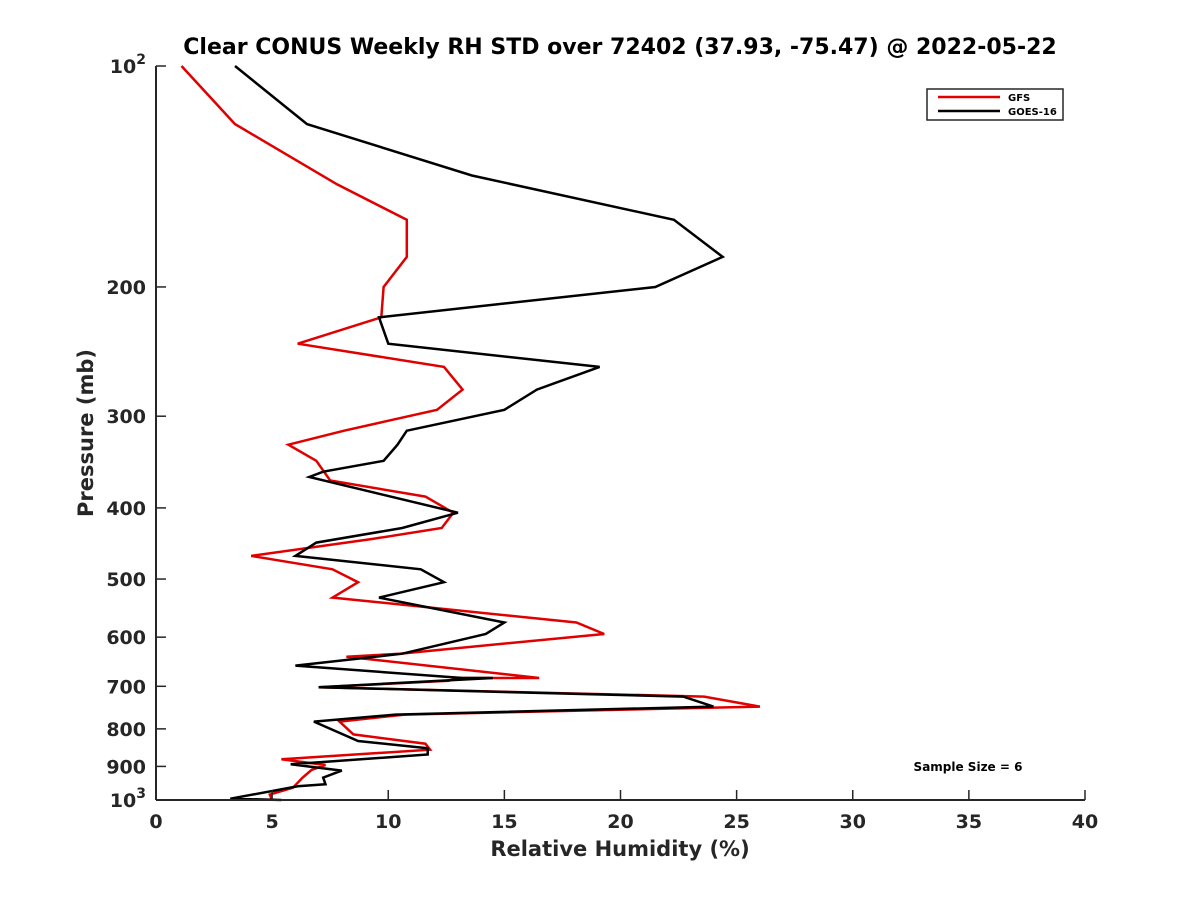 Image resolution: width=1200 pixels, height=900 pixels. What do you see at coordinates (126, 509) in the screenshot?
I see `y-tick-label: 400` at bounding box center [126, 509].